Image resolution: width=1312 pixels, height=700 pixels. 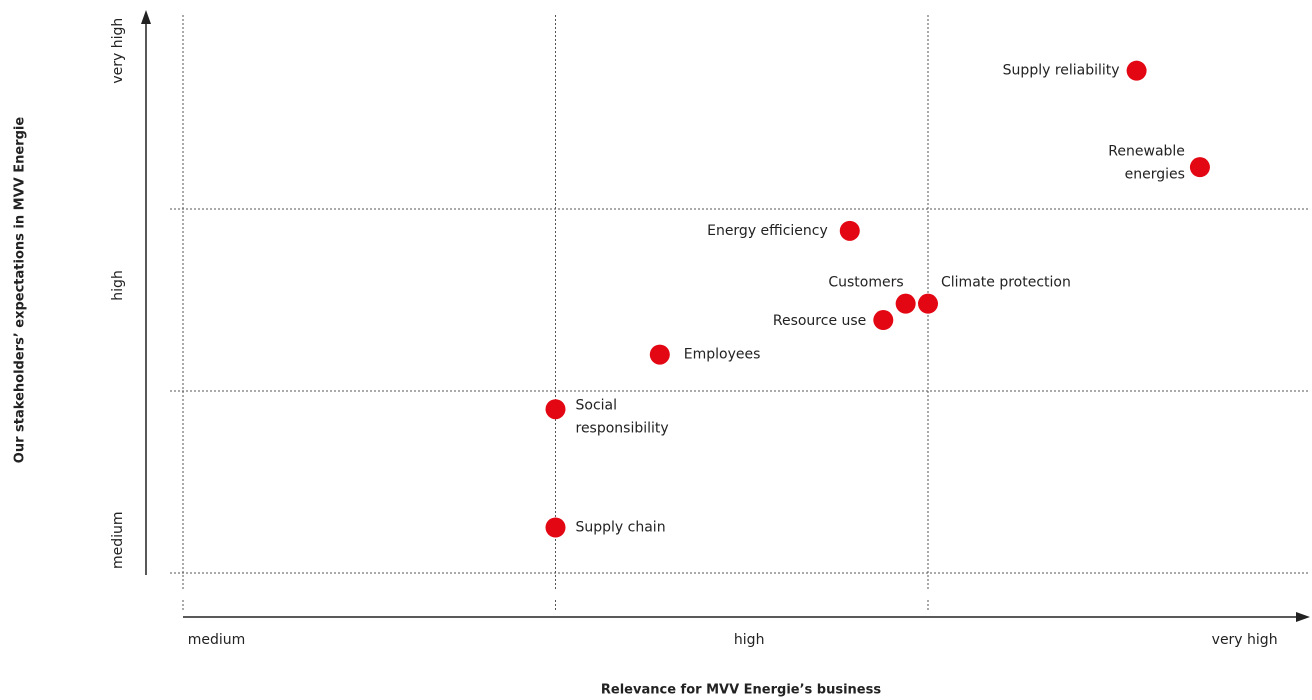 What do you see at coordinates (1146, 152) in the screenshot?
I see `label-line: Renewable` at bounding box center [1146, 152].